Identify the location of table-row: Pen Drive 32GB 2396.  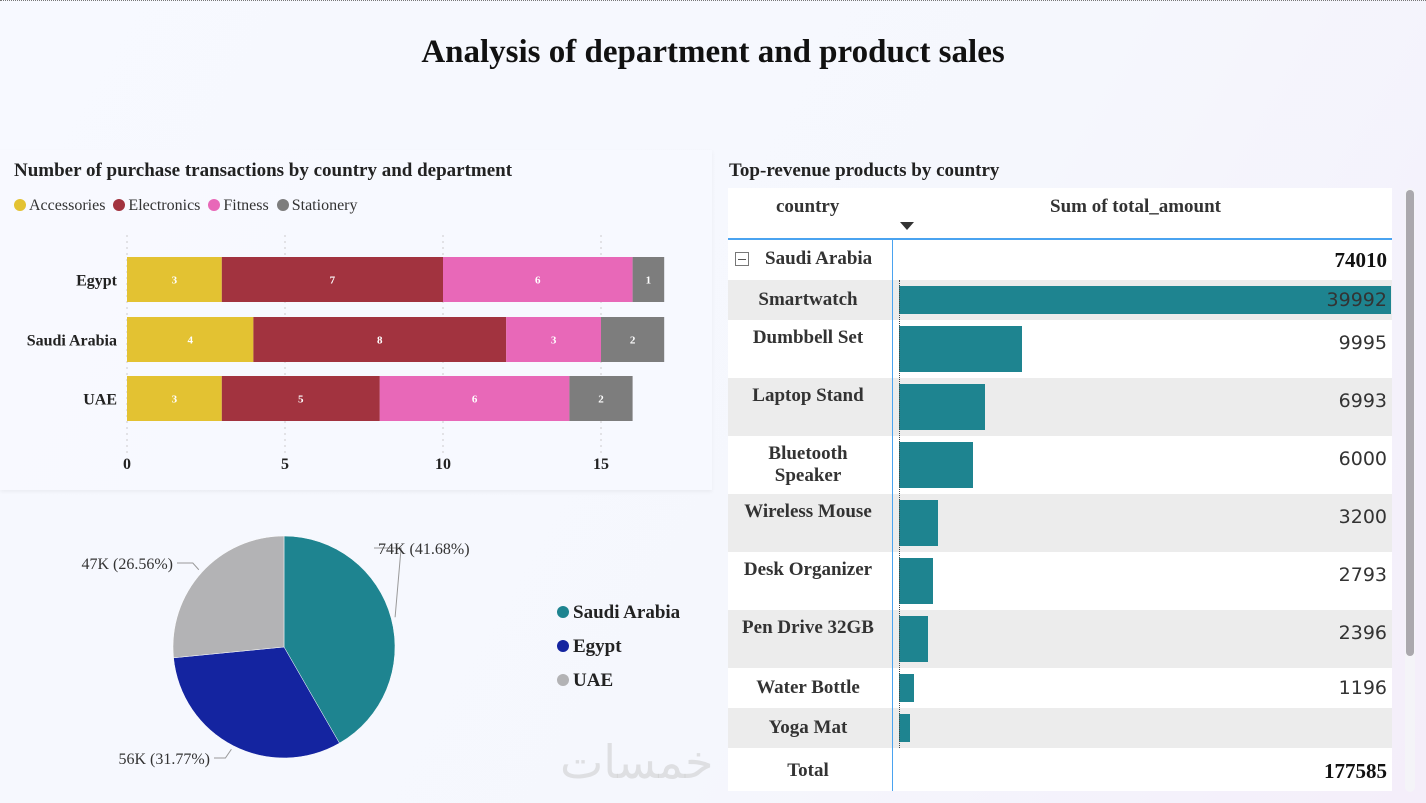
(1060, 639).